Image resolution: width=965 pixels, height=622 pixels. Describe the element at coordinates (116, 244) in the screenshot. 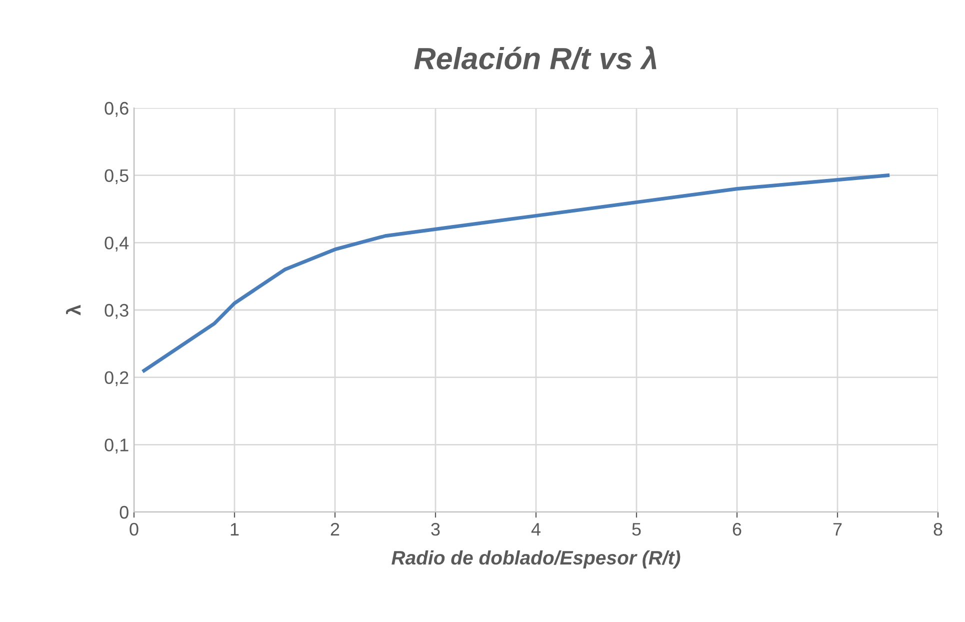

I see `y-tick-label: 0,4` at that location.